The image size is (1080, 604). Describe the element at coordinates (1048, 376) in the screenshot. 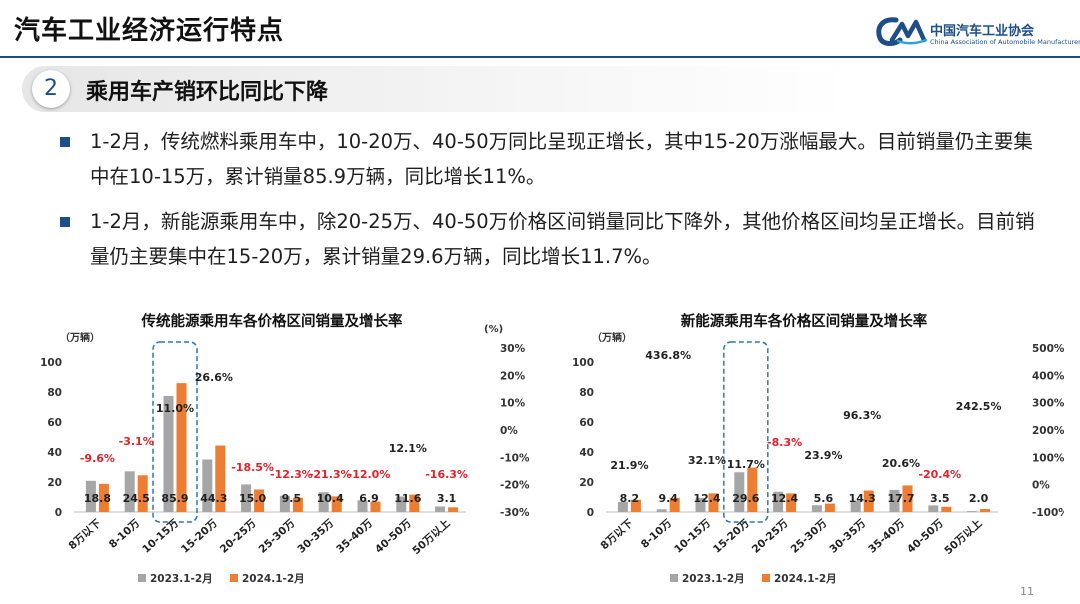

I see `y2-tick-label: 400%` at that location.